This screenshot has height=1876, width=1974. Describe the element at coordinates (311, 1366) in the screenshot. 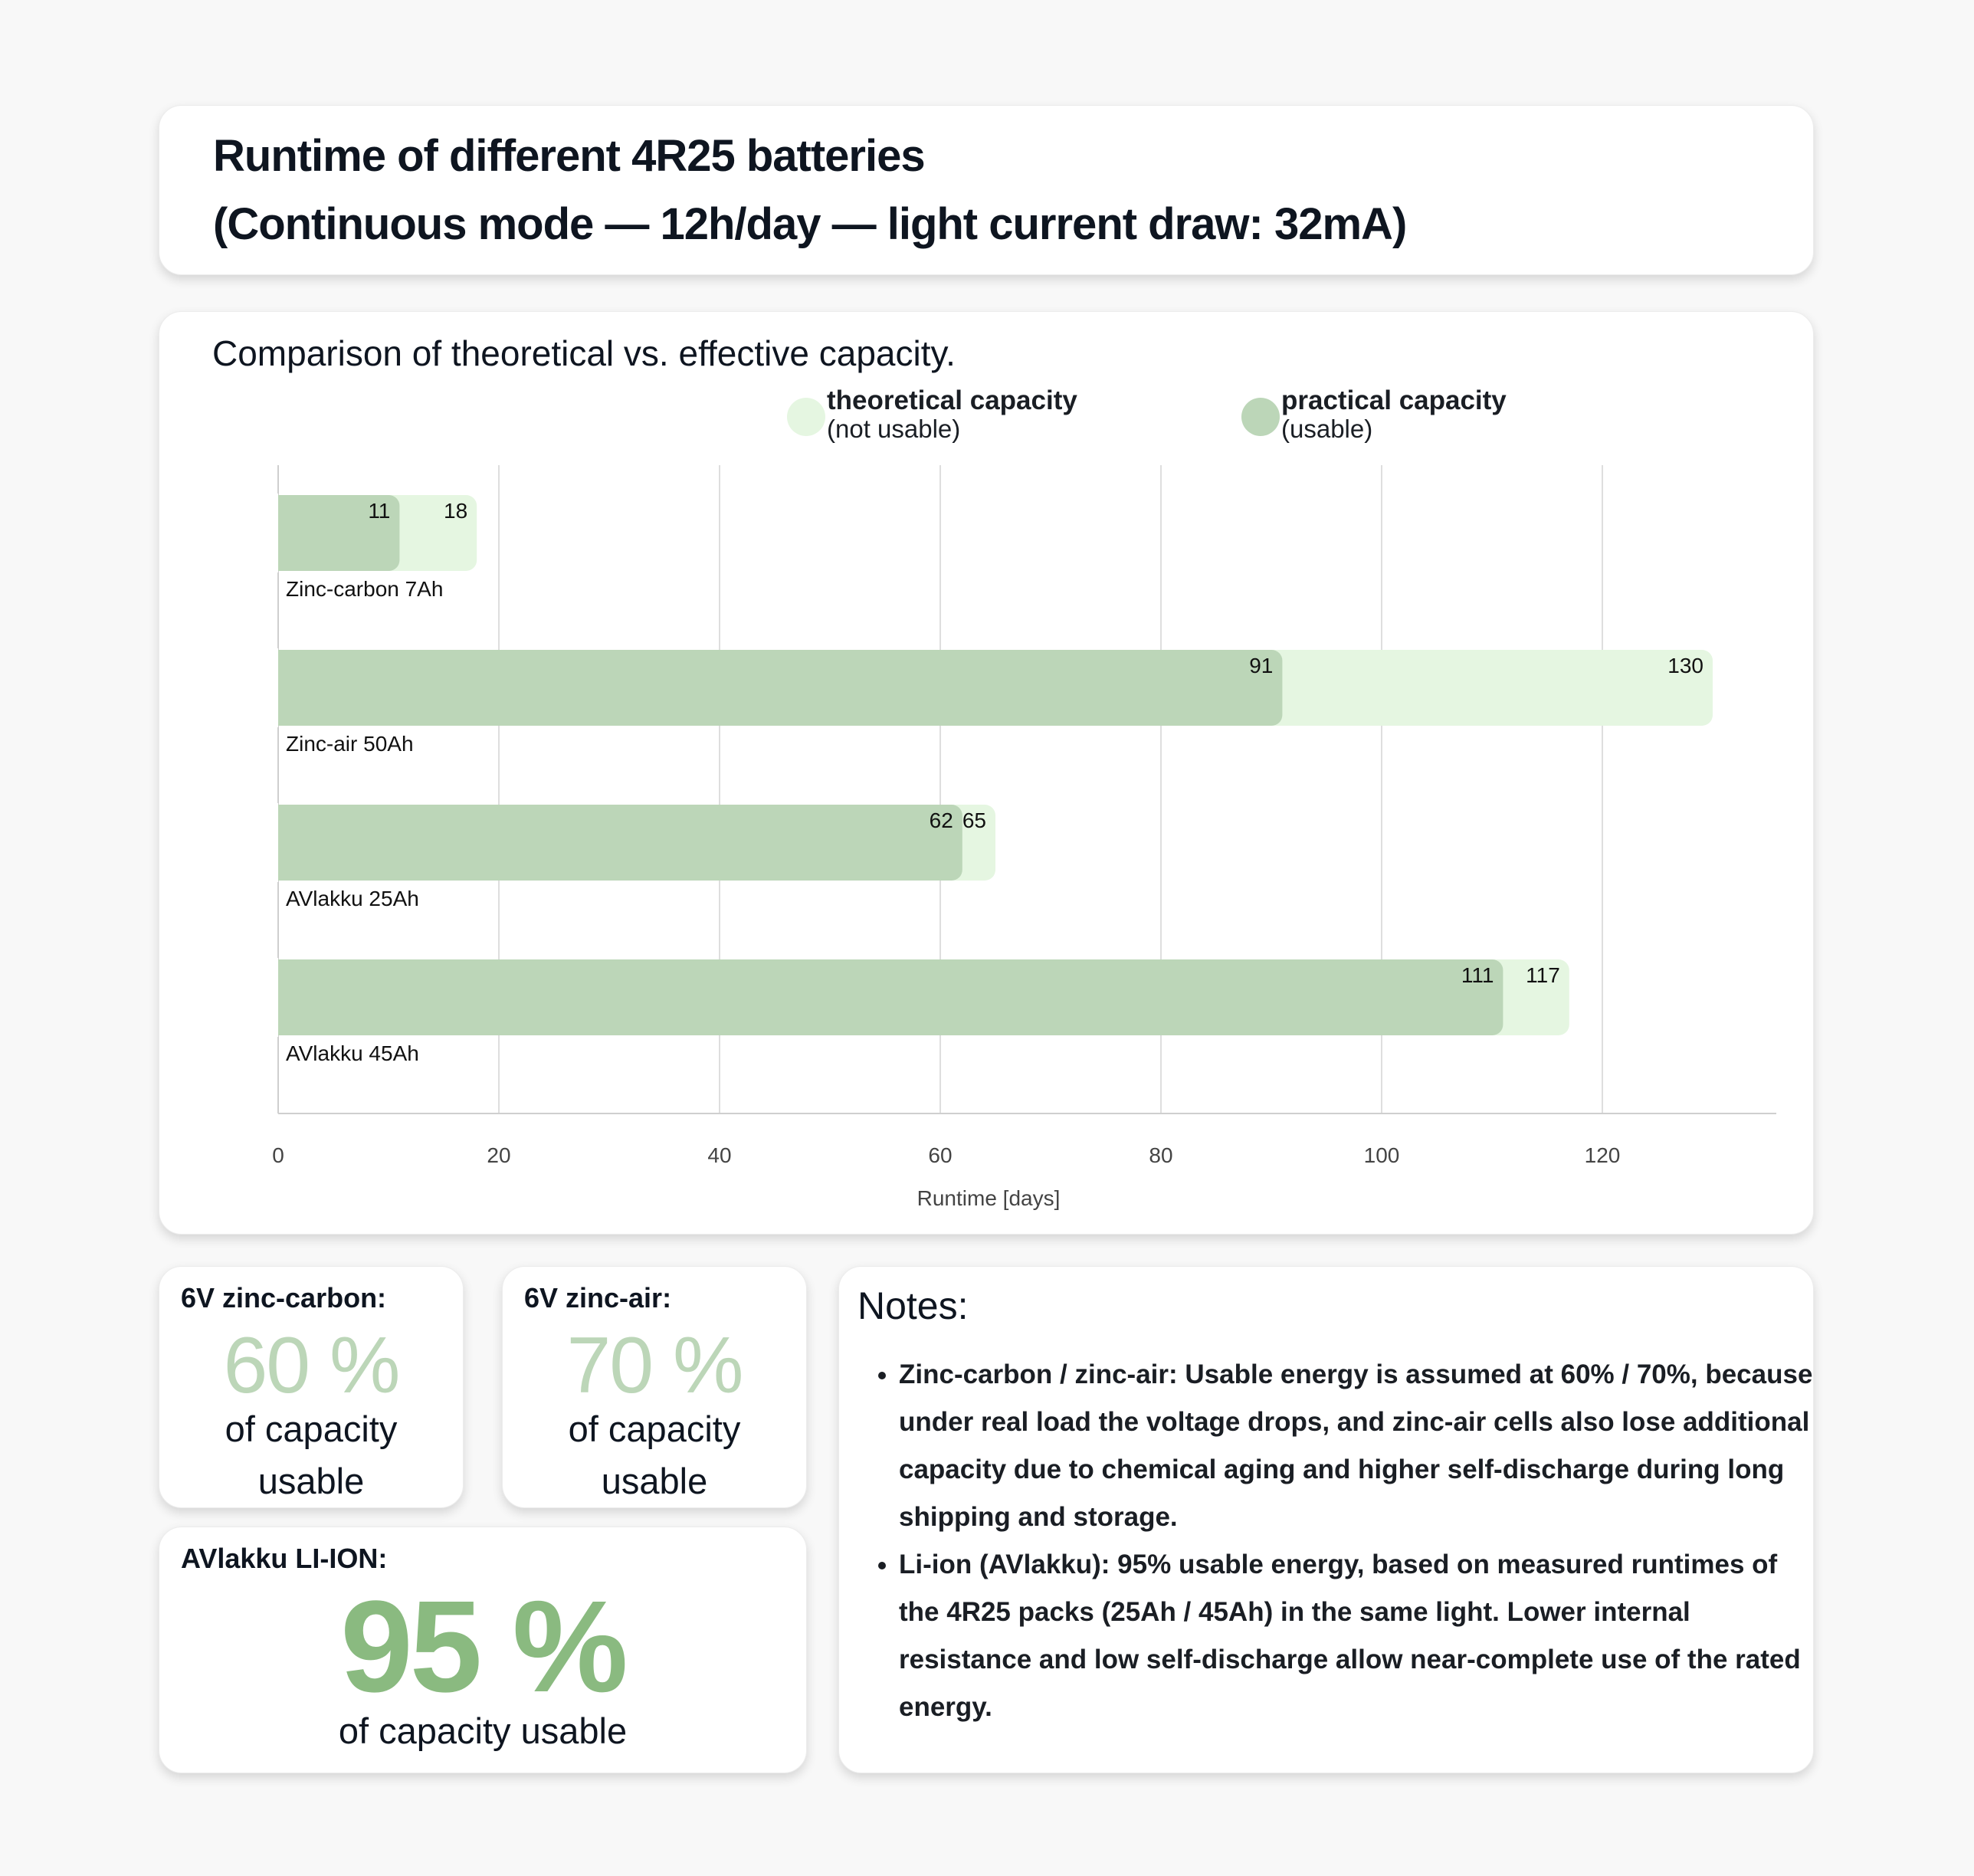

I see `stat-percent: 60 %` at that location.